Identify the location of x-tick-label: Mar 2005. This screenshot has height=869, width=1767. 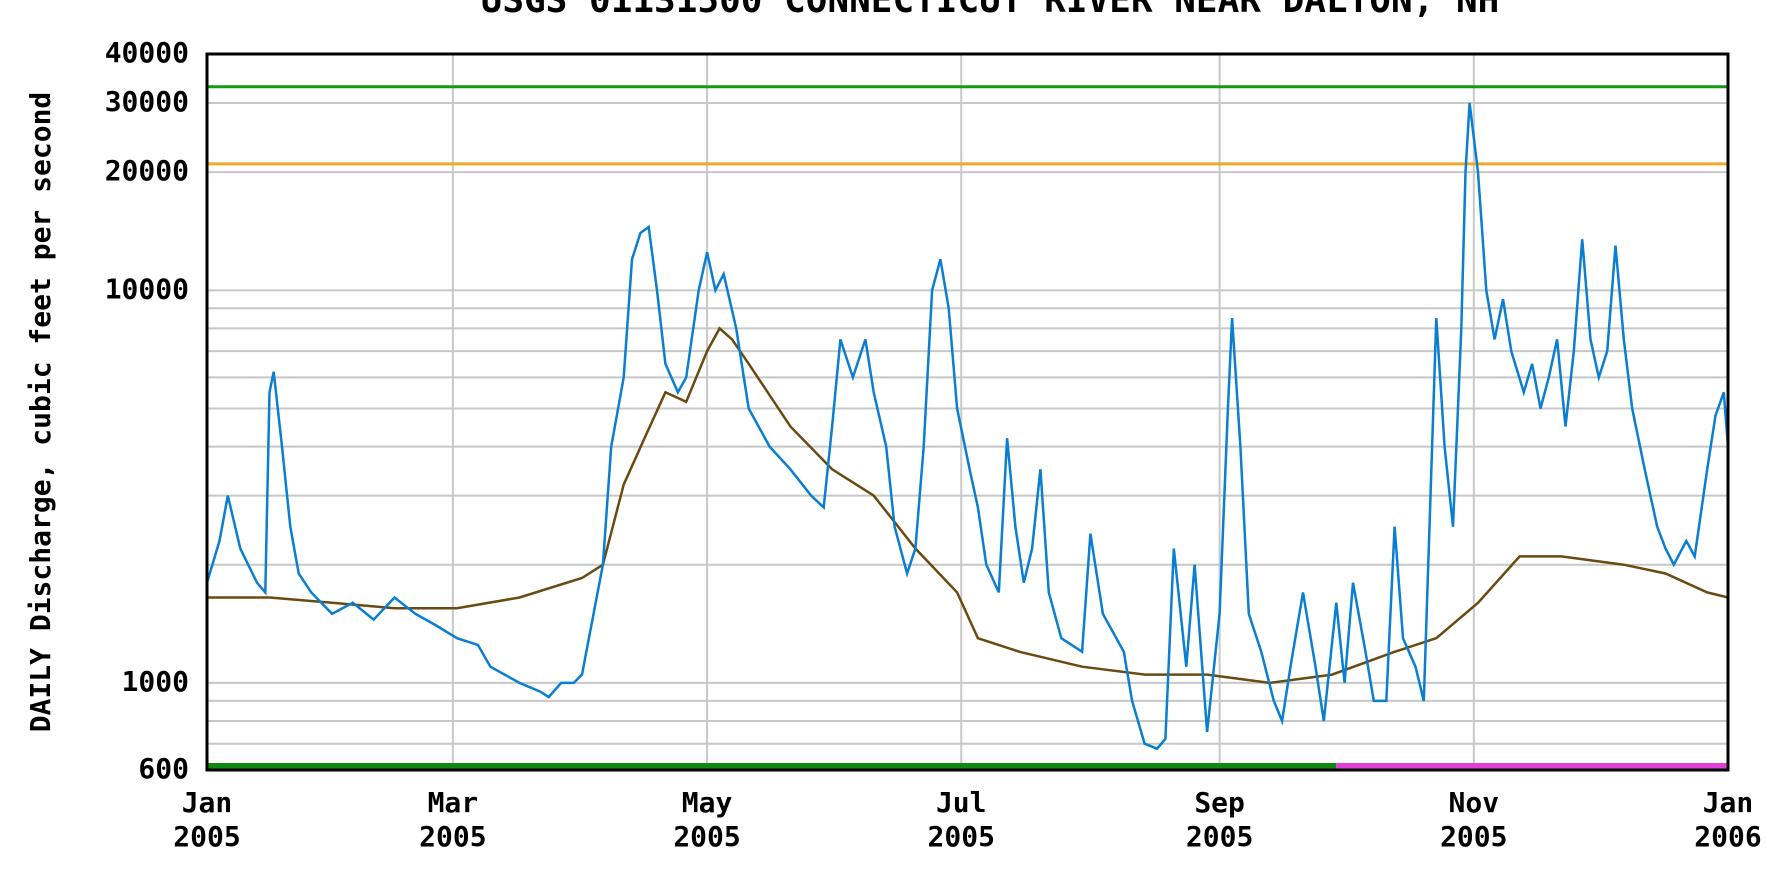
(453, 819).